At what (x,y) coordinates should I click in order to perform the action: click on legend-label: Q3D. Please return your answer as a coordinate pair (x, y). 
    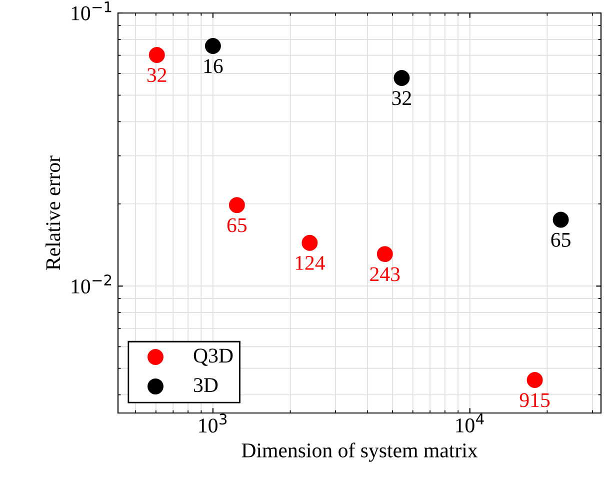
    Looking at the image, I should click on (213, 357).